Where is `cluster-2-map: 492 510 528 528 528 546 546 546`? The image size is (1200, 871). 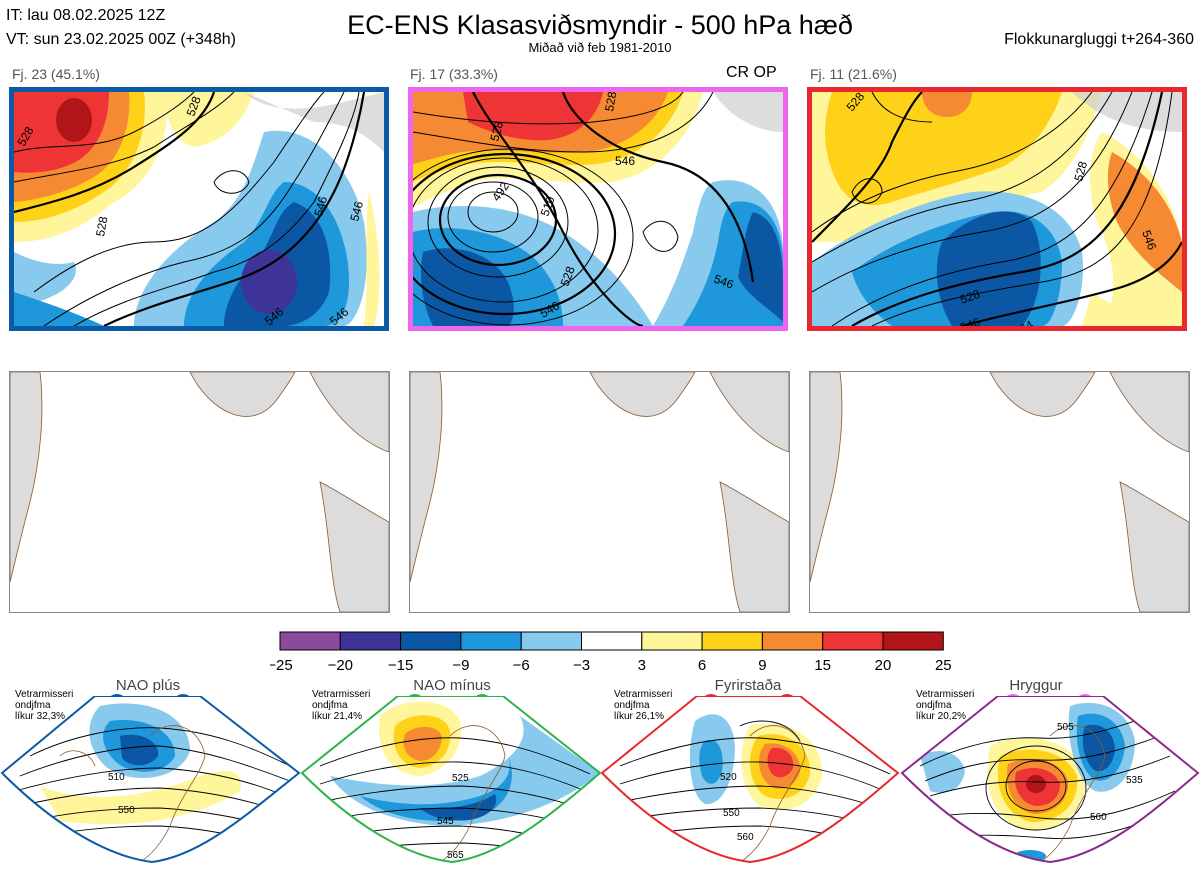 cluster-2-map: 492 510 528 528 528 546 546 546 is located at coordinates (598, 209).